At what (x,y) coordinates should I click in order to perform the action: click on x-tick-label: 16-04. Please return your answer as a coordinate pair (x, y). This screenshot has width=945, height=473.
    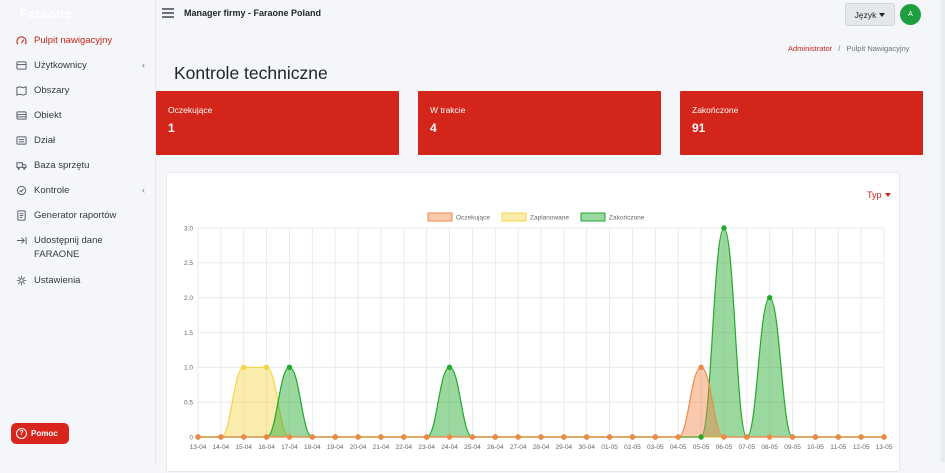
    Looking at the image, I should click on (266, 447).